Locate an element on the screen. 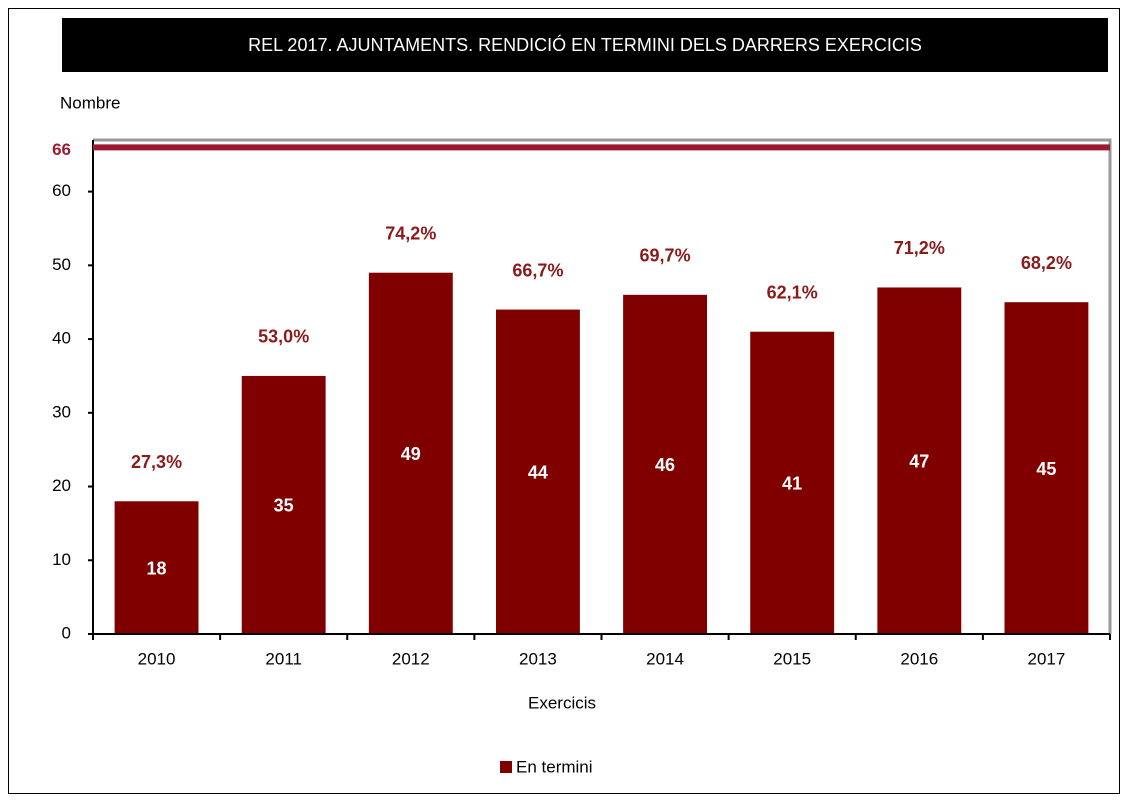 Image resolution: width=1128 pixels, height=802 pixels. percent-label: 27,3% is located at coordinates (156, 462).